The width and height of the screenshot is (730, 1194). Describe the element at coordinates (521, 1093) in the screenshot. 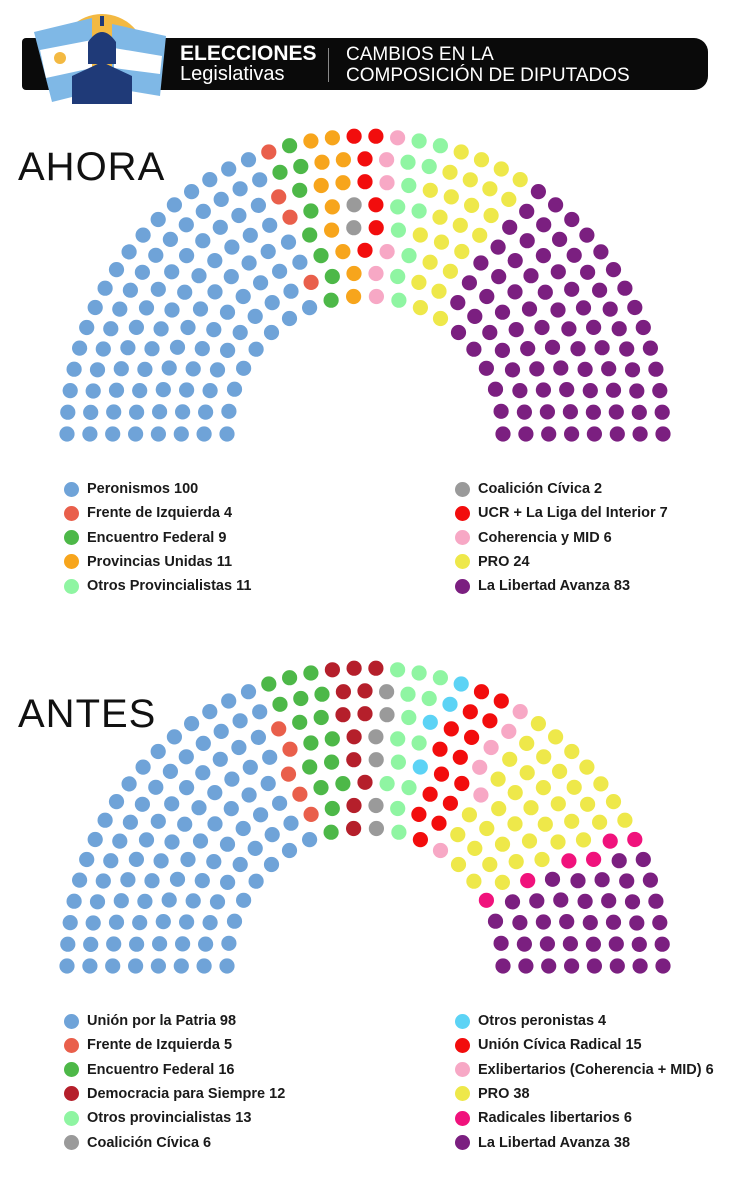

I see `legend-value: 38` at that location.